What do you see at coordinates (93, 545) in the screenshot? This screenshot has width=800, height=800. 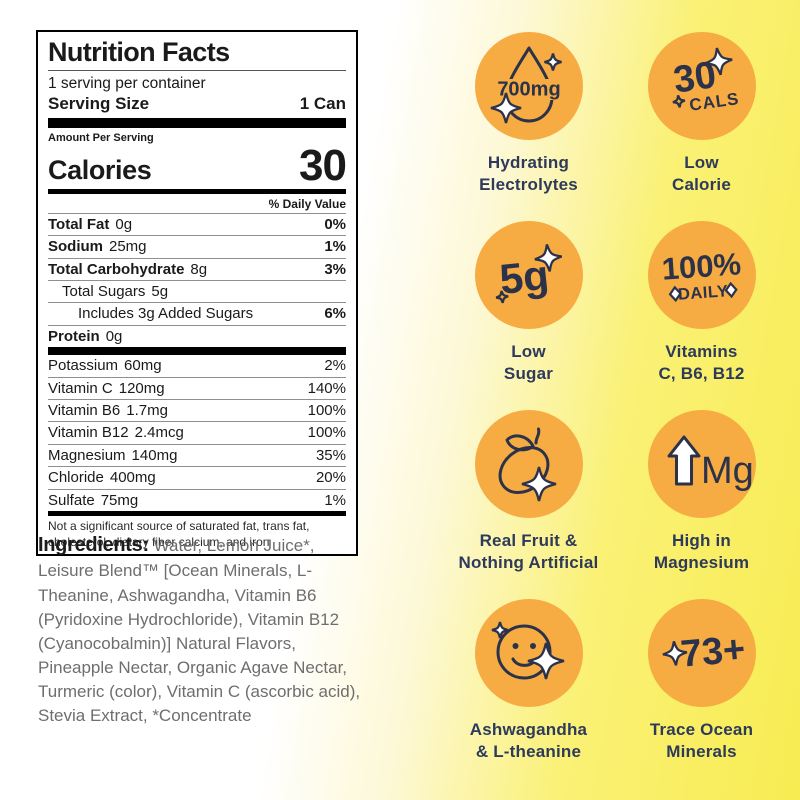 I see `ingredients-label: Ingredients:` at bounding box center [93, 545].